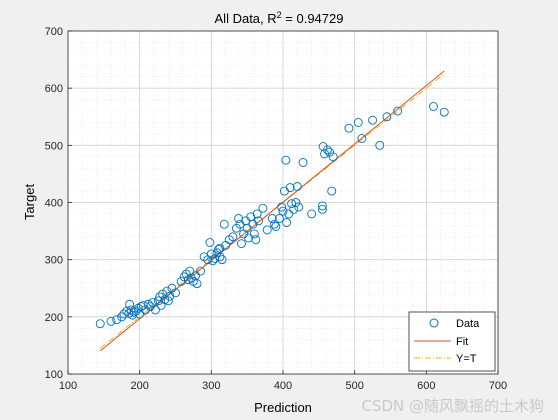 The image size is (558, 420). I want to click on legend-data-label: Data, so click(468, 324).